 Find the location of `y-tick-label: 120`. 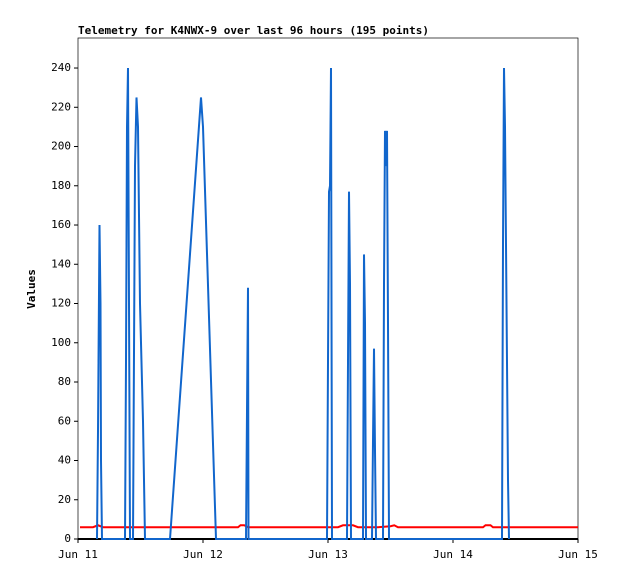

y-tick-label: 120 is located at coordinates (61, 303).